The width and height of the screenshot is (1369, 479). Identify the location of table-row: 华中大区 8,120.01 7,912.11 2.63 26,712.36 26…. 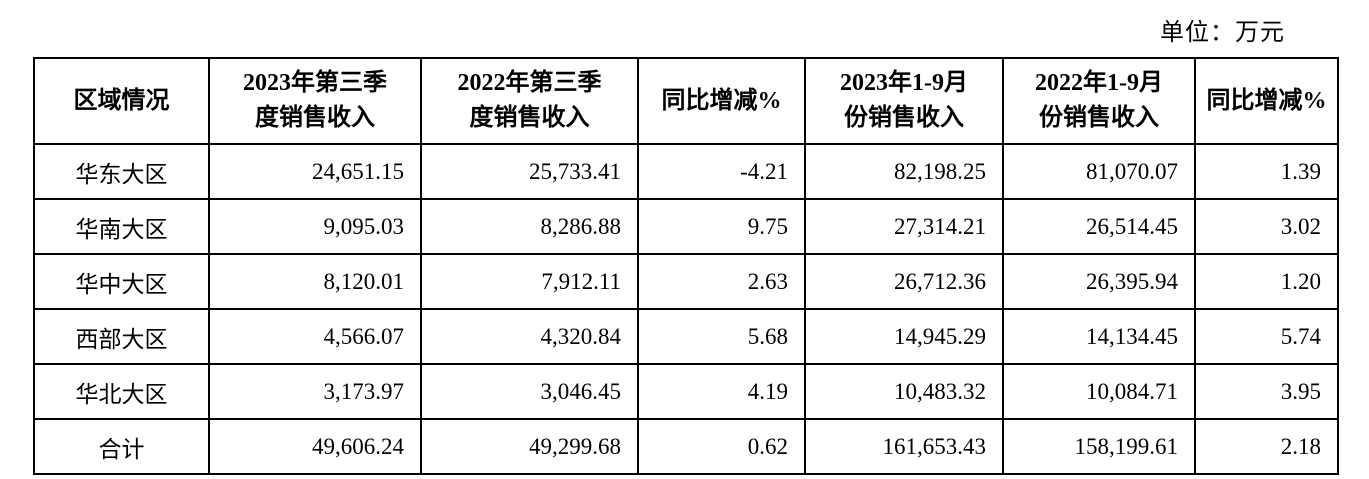
(686, 281).